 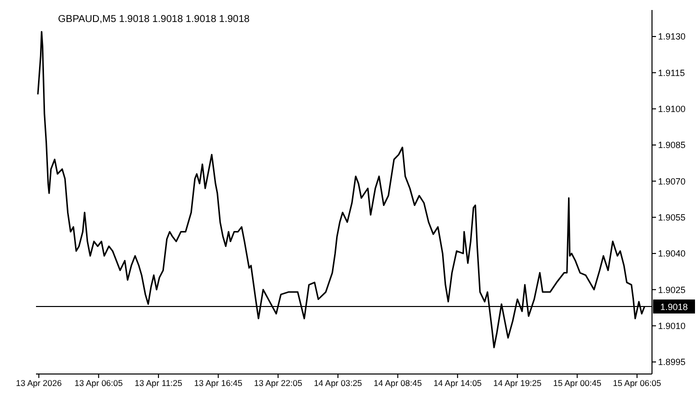 I want to click on chart-title: GBPAUD,M5 1.9018 1.9018 1.9018 1.9018, so click(x=154, y=19).